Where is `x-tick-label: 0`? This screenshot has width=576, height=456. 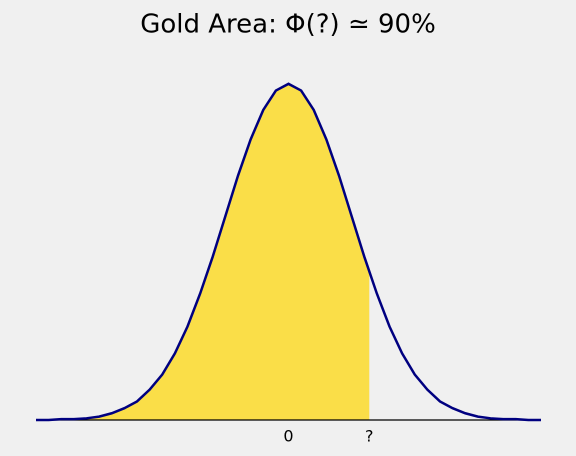
x-tick-label: 0 is located at coordinates (288, 436).